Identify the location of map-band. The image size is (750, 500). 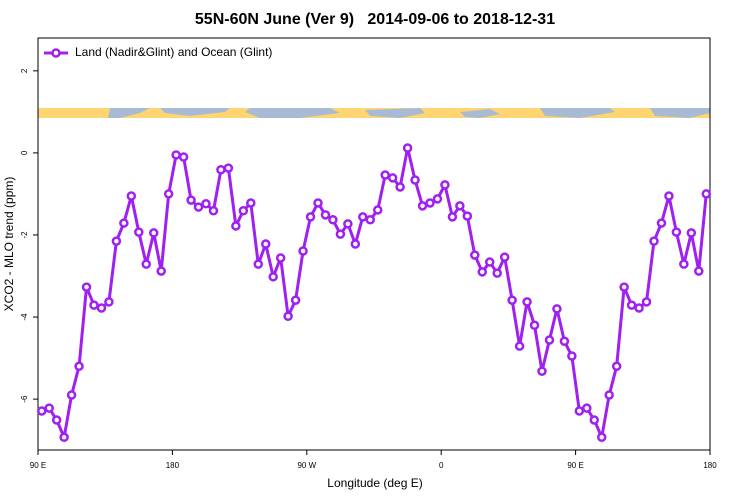
(374, 113).